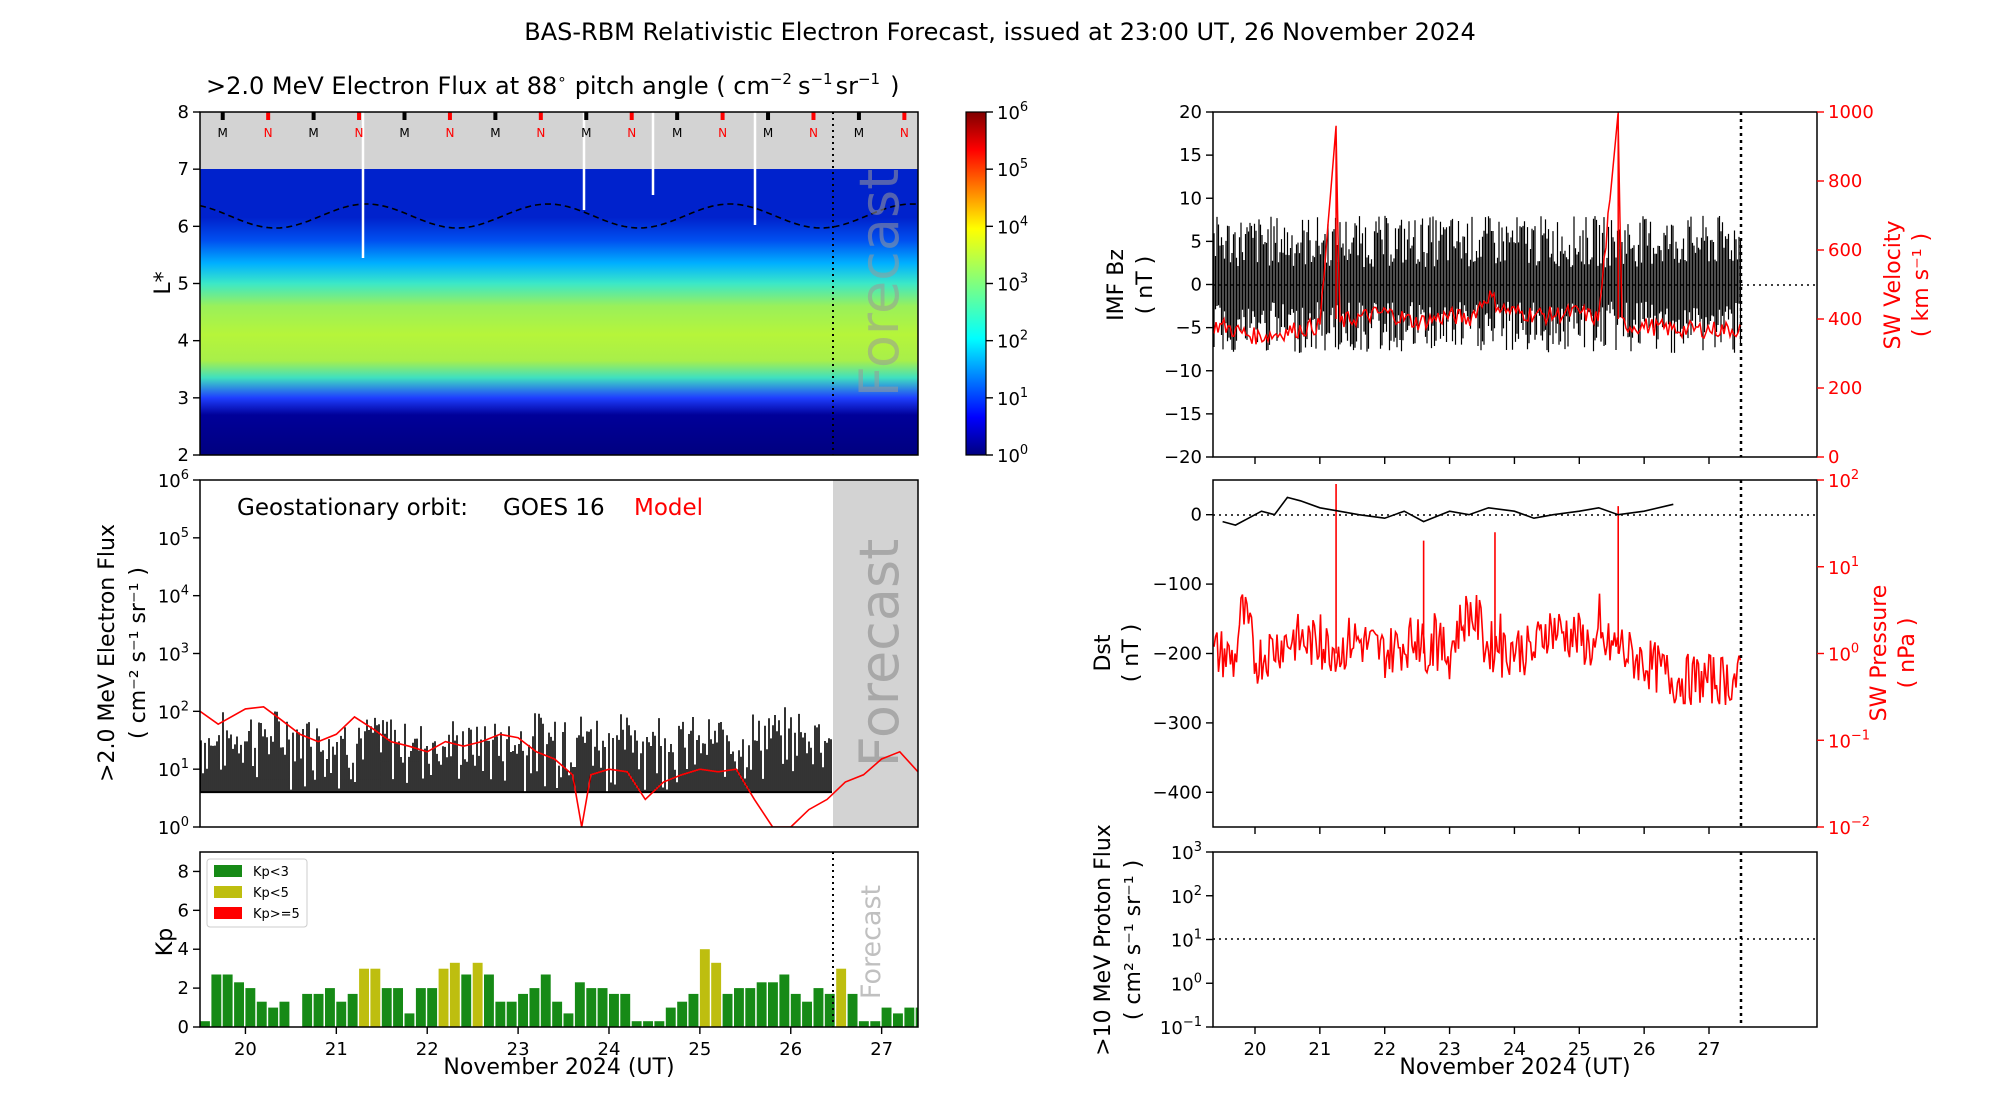 The image size is (2000, 1100). What do you see at coordinates (1103, 652) in the screenshot?
I see `dst-ylabel-line1: Dst` at bounding box center [1103, 652].